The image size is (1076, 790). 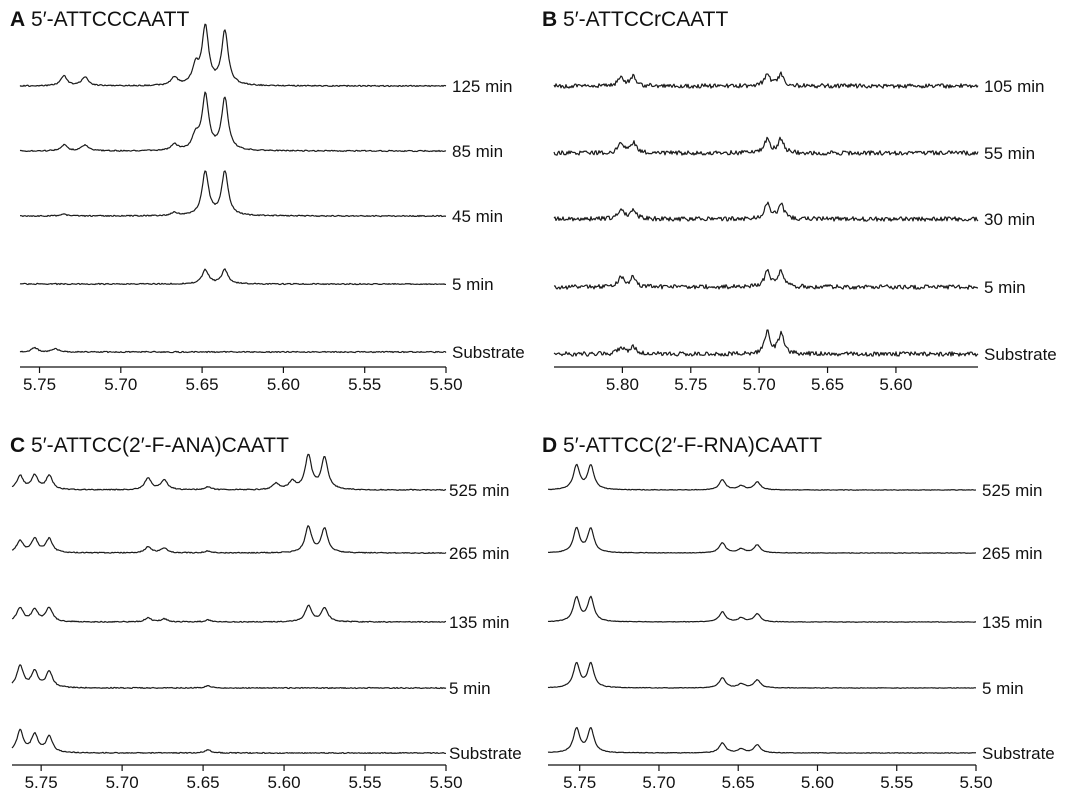 What do you see at coordinates (1009, 219) in the screenshot?
I see `time-label: 30 min` at bounding box center [1009, 219].